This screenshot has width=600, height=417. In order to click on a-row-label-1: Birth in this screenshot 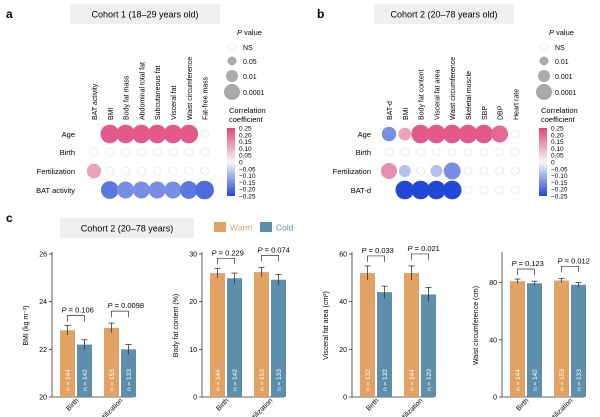, I will do `click(67, 152)`.